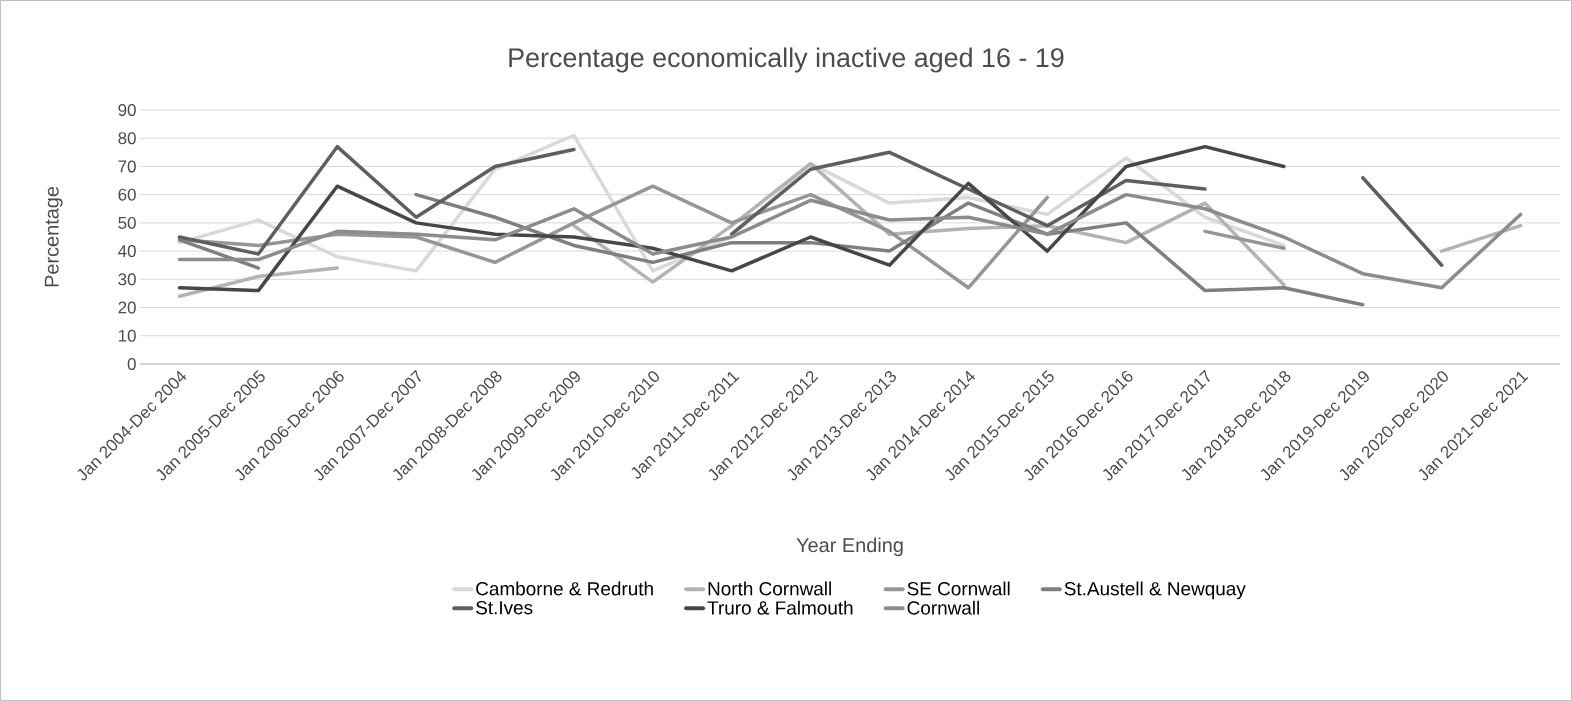 This screenshot has width=1572, height=701. What do you see at coordinates (769, 588) in the screenshot?
I see `legend-label: North Cornwall` at bounding box center [769, 588].